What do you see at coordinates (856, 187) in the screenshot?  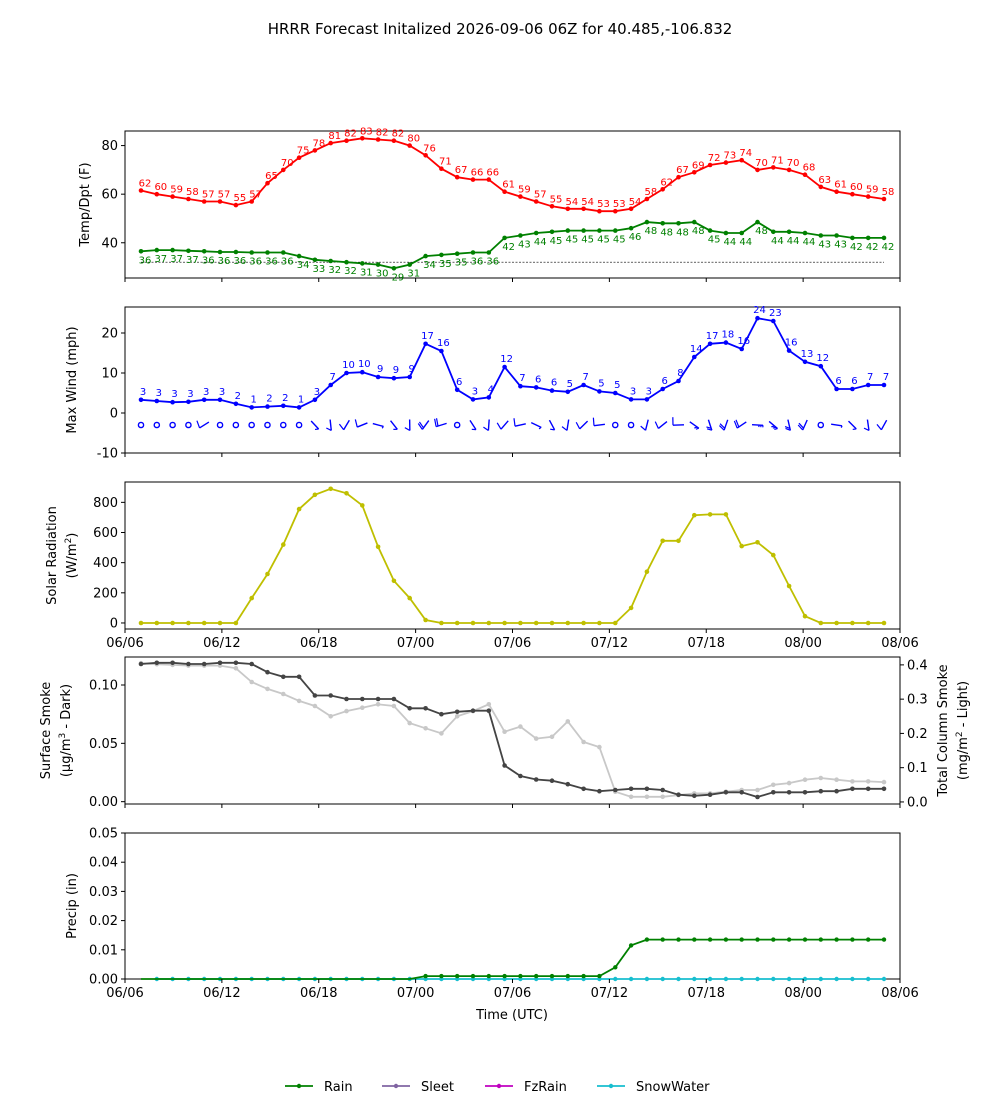 I see `temp-data-label: 60` at bounding box center [856, 187].